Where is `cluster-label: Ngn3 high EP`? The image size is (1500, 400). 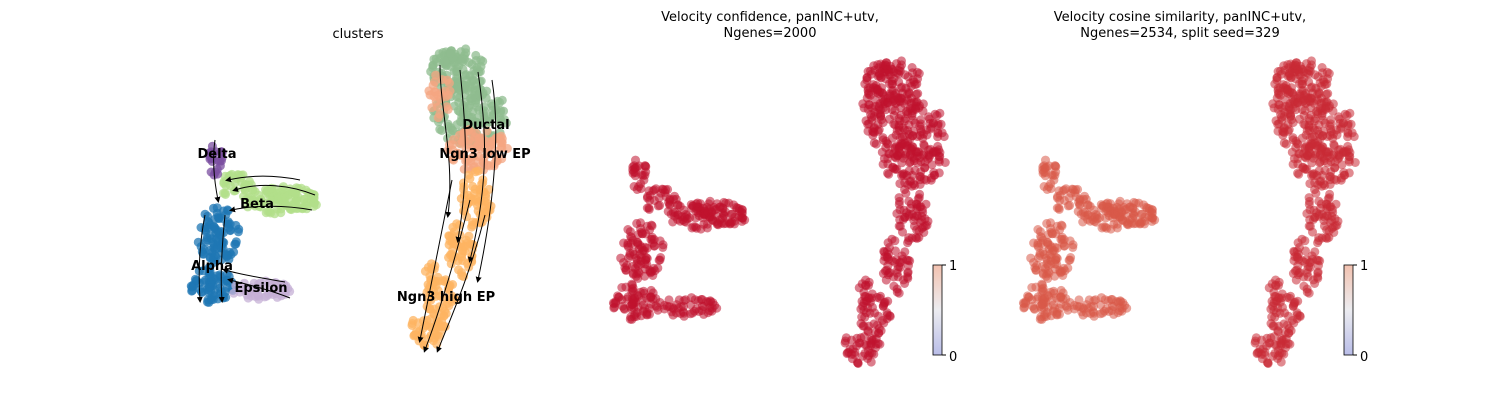 cluster-label: Ngn3 high EP is located at coordinates (446, 297).